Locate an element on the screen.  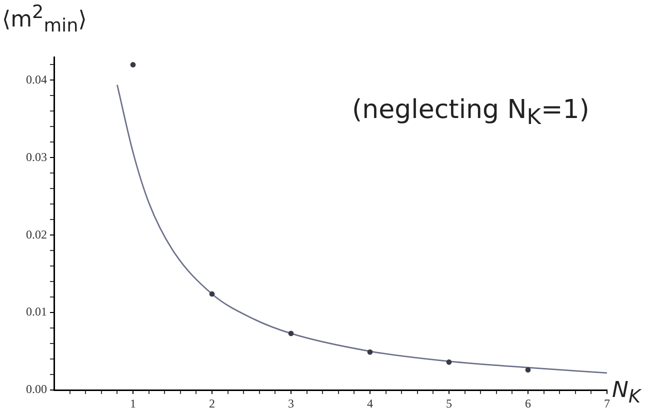
x-tick-label: 4 is located at coordinates (370, 403).